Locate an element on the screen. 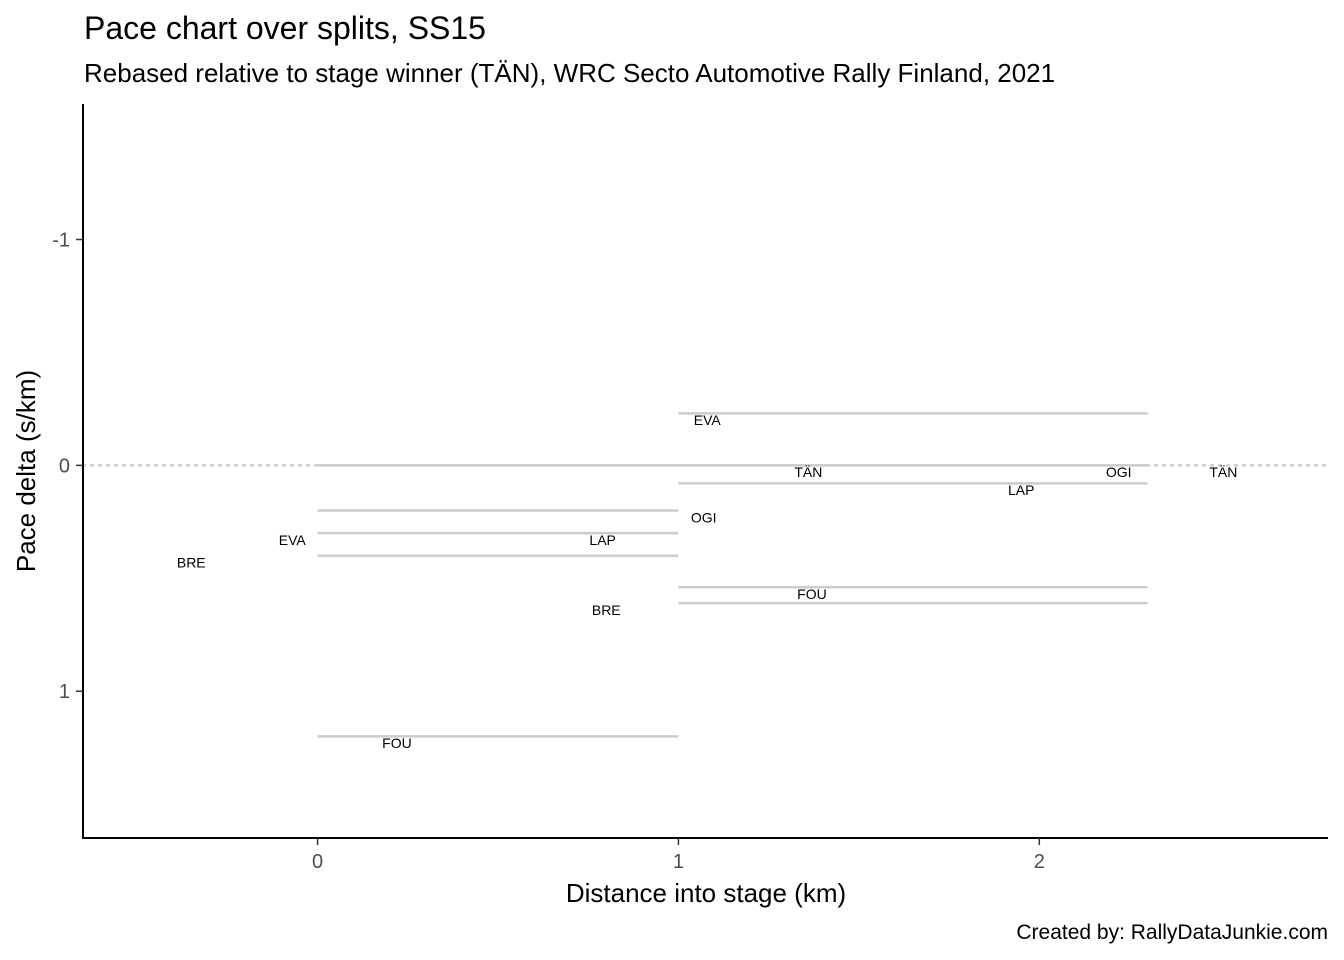 The image size is (1344, 960). y-tick-label: -1 is located at coordinates (61, 241).